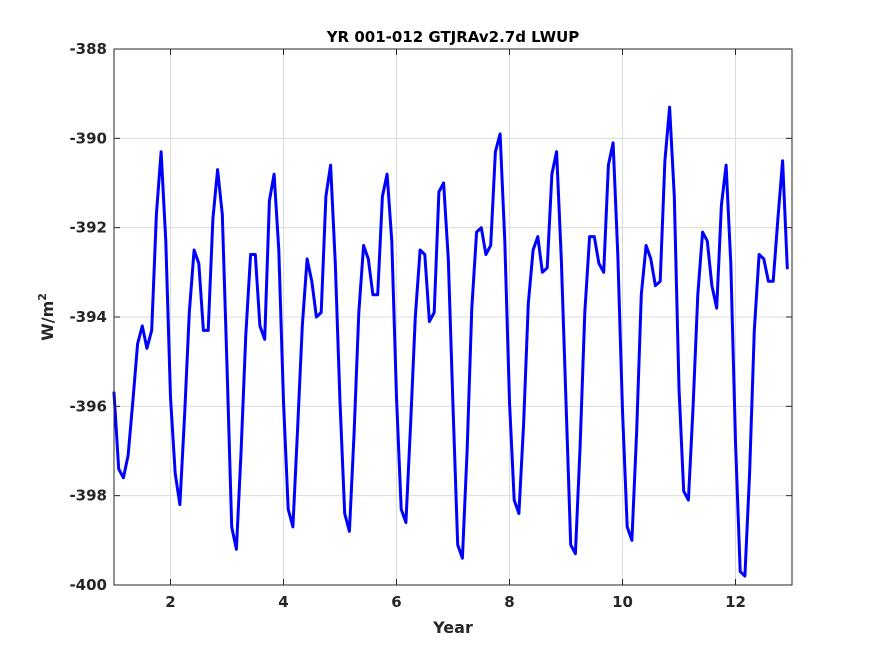  What do you see at coordinates (455, 602) in the screenshot?
I see `x-tick-labels: 2 4 6 8 10 12` at bounding box center [455, 602].